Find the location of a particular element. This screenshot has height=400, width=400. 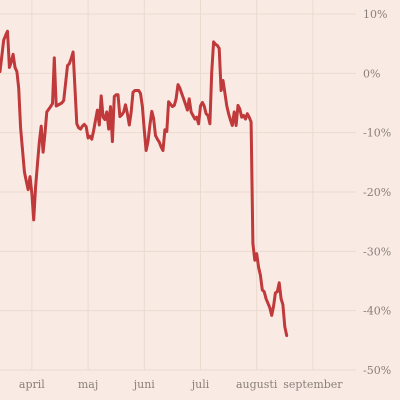

x-tick-label: september is located at coordinates (313, 384).